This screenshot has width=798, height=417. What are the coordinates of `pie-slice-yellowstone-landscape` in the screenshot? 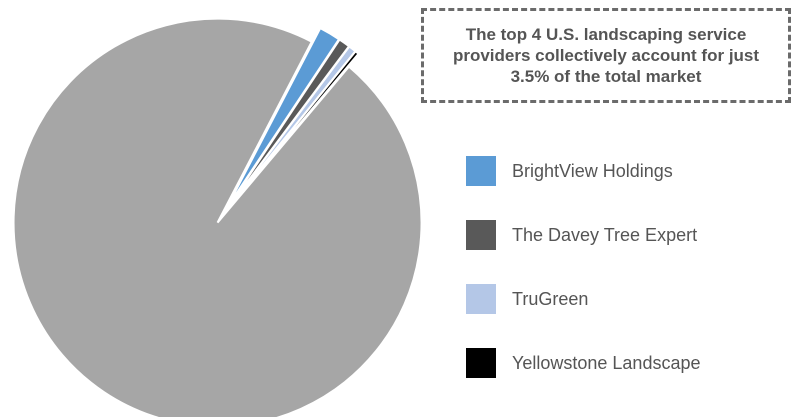 It's located at (293, 130).